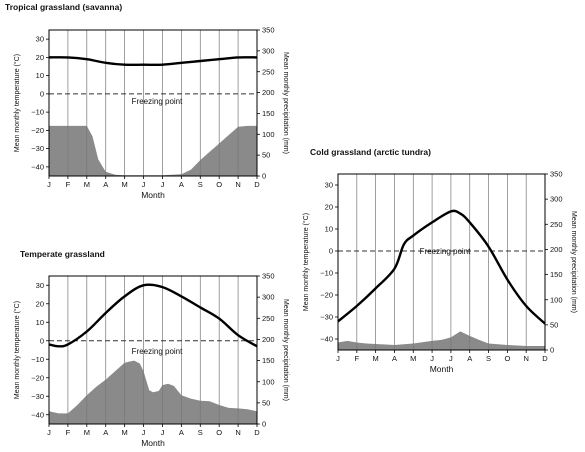  I want to click on left-axis-label: Mean monthly temperature (°C), so click(17, 103).